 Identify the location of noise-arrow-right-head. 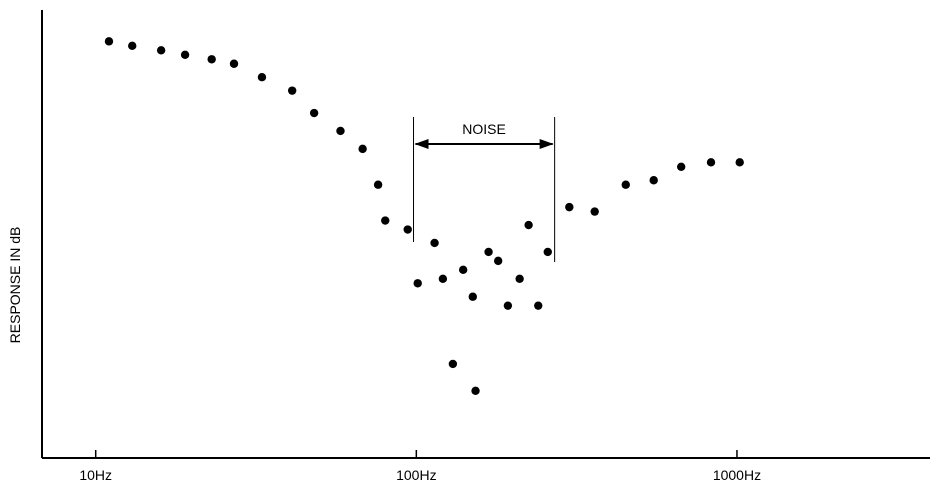
(546, 144).